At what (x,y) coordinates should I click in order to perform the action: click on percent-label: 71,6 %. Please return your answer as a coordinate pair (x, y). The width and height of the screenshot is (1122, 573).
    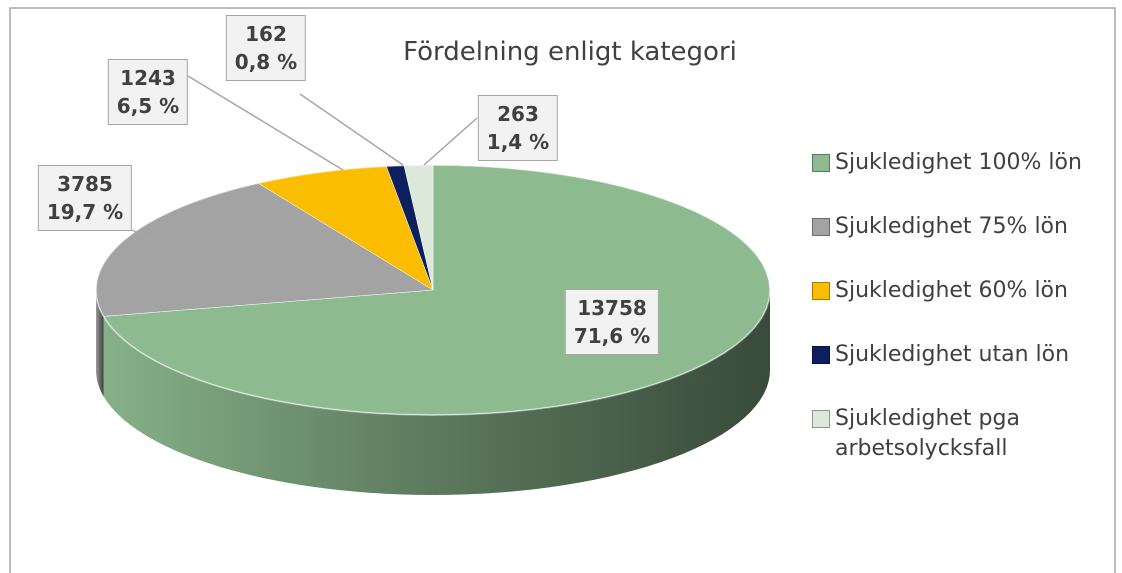
    Looking at the image, I should click on (612, 336).